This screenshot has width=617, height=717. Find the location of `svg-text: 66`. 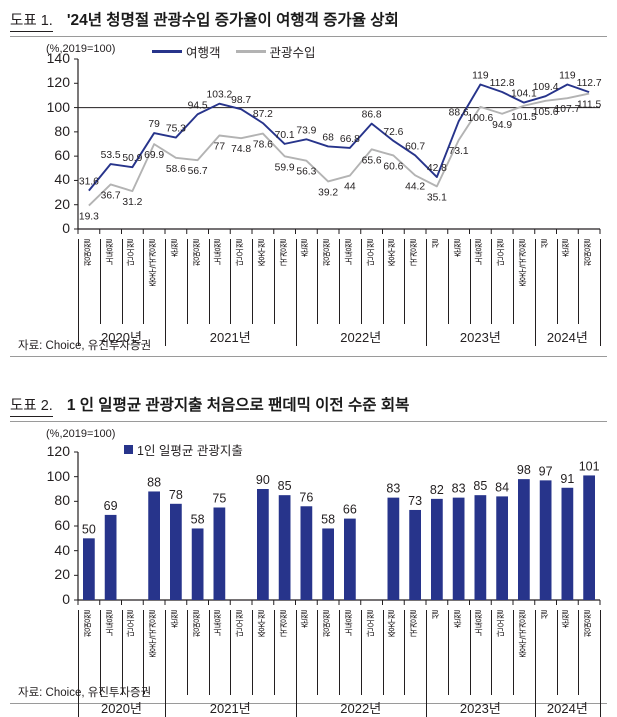

svg-text: 66 is located at coordinates (350, 510).